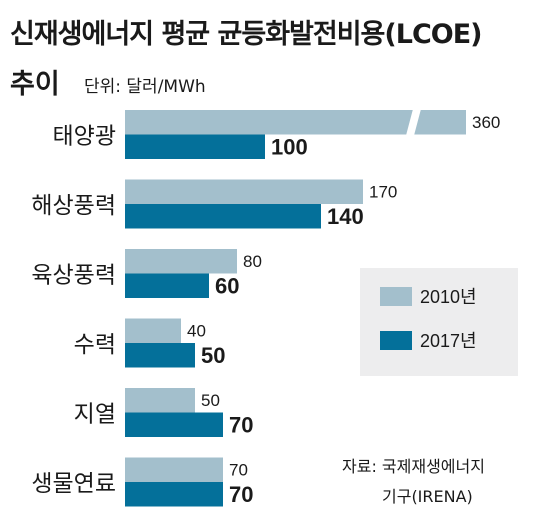 The image size is (540, 520). What do you see at coordinates (396, 296) in the screenshot?
I see `legend-swatch-2010` at bounding box center [396, 296].